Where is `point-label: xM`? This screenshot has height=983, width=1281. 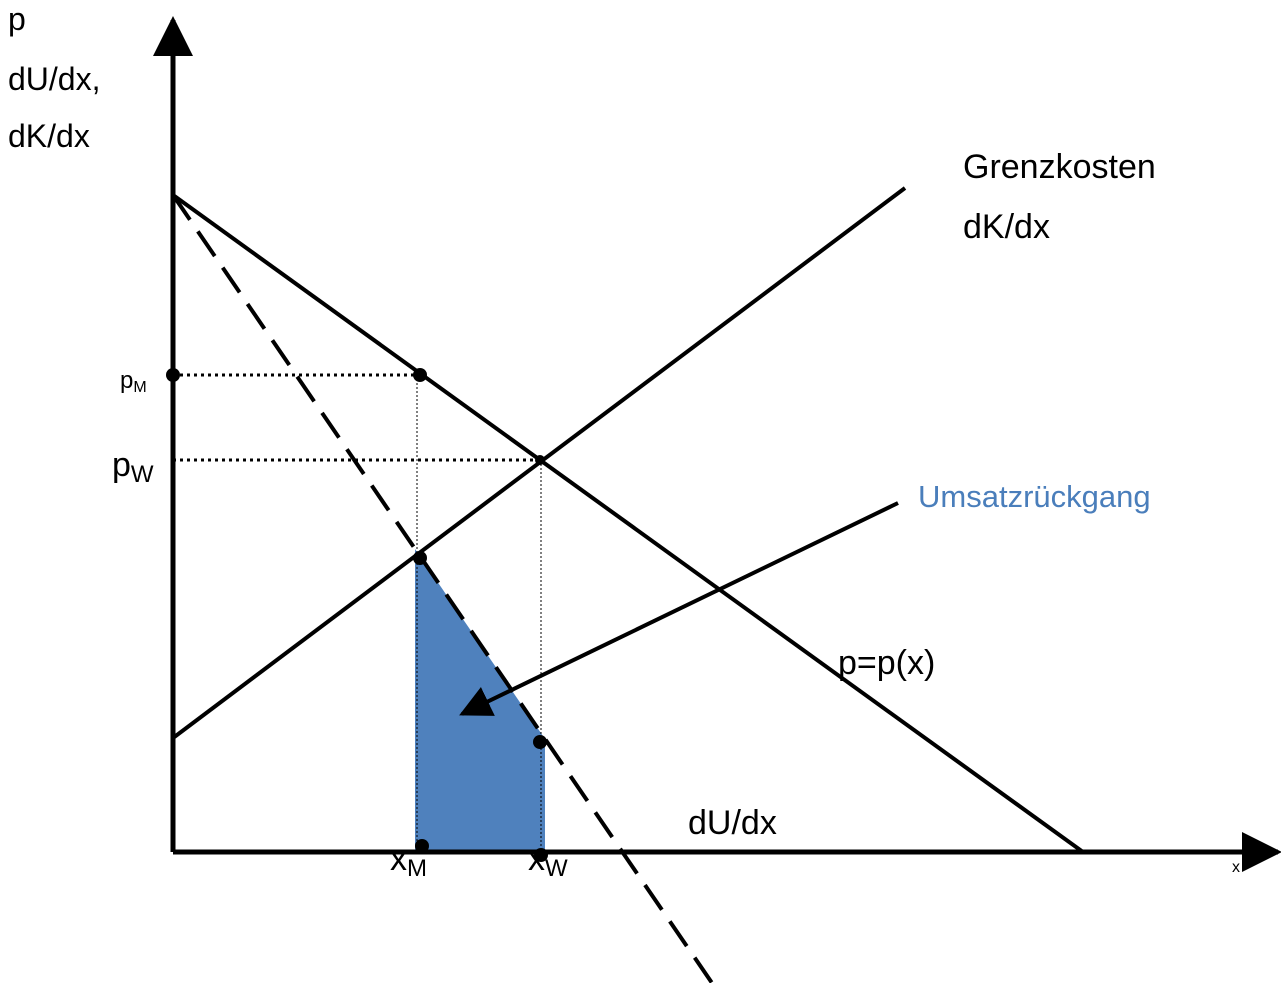
point-label: xM is located at coordinates (408, 861).